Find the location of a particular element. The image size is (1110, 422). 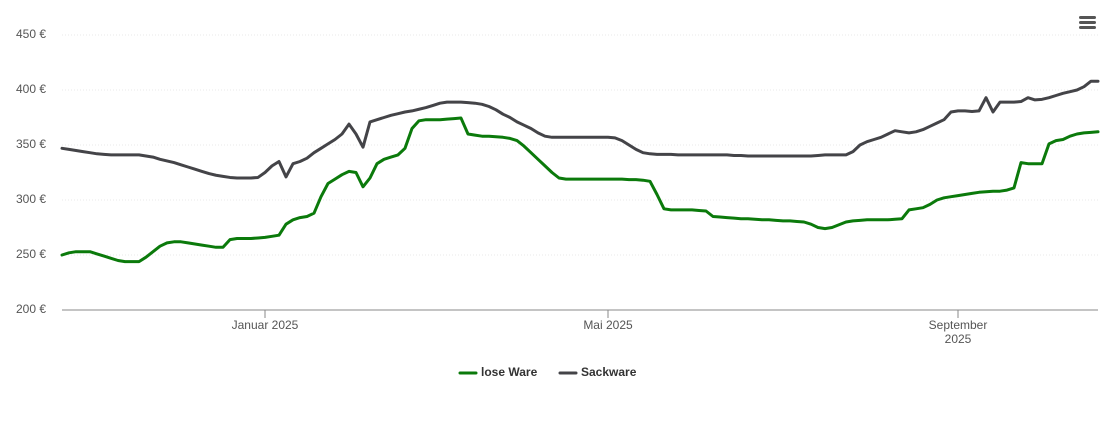

y-tick-label: 400 € is located at coordinates (31, 89).